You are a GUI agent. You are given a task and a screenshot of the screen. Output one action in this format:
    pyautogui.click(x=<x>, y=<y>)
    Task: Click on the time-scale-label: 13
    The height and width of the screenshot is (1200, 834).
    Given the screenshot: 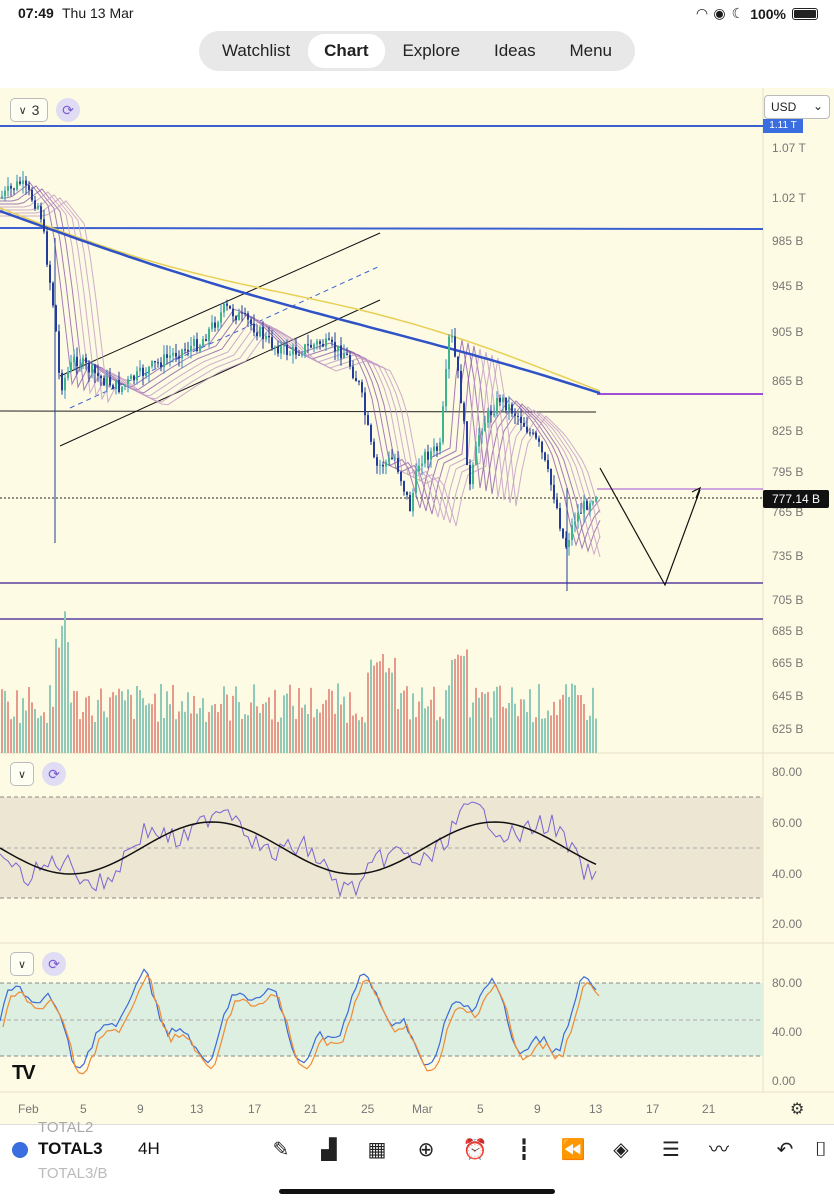 What is the action you would take?
    pyautogui.click(x=197, y=1109)
    